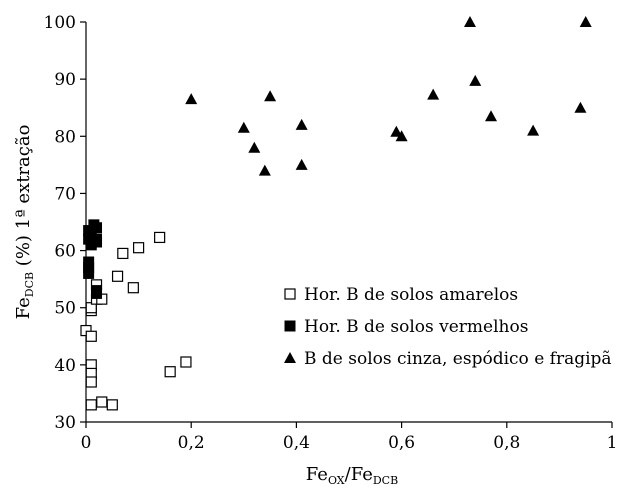 This screenshot has height=496, width=627. I want to click on y-tick-label: 40, so click(65, 366).